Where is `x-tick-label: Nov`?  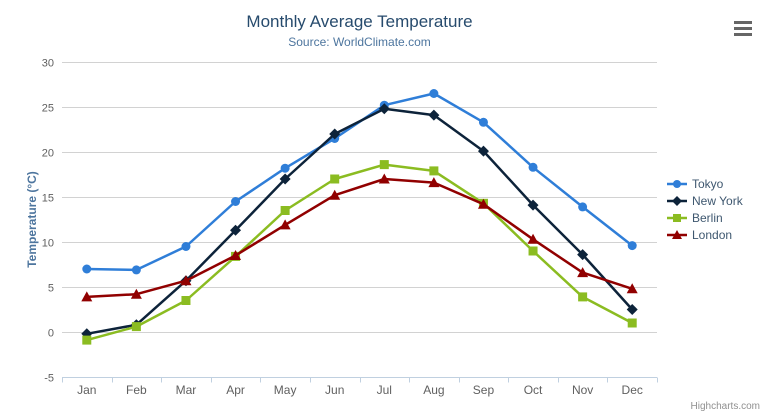
x-tick-label: Nov is located at coordinates (582, 390).